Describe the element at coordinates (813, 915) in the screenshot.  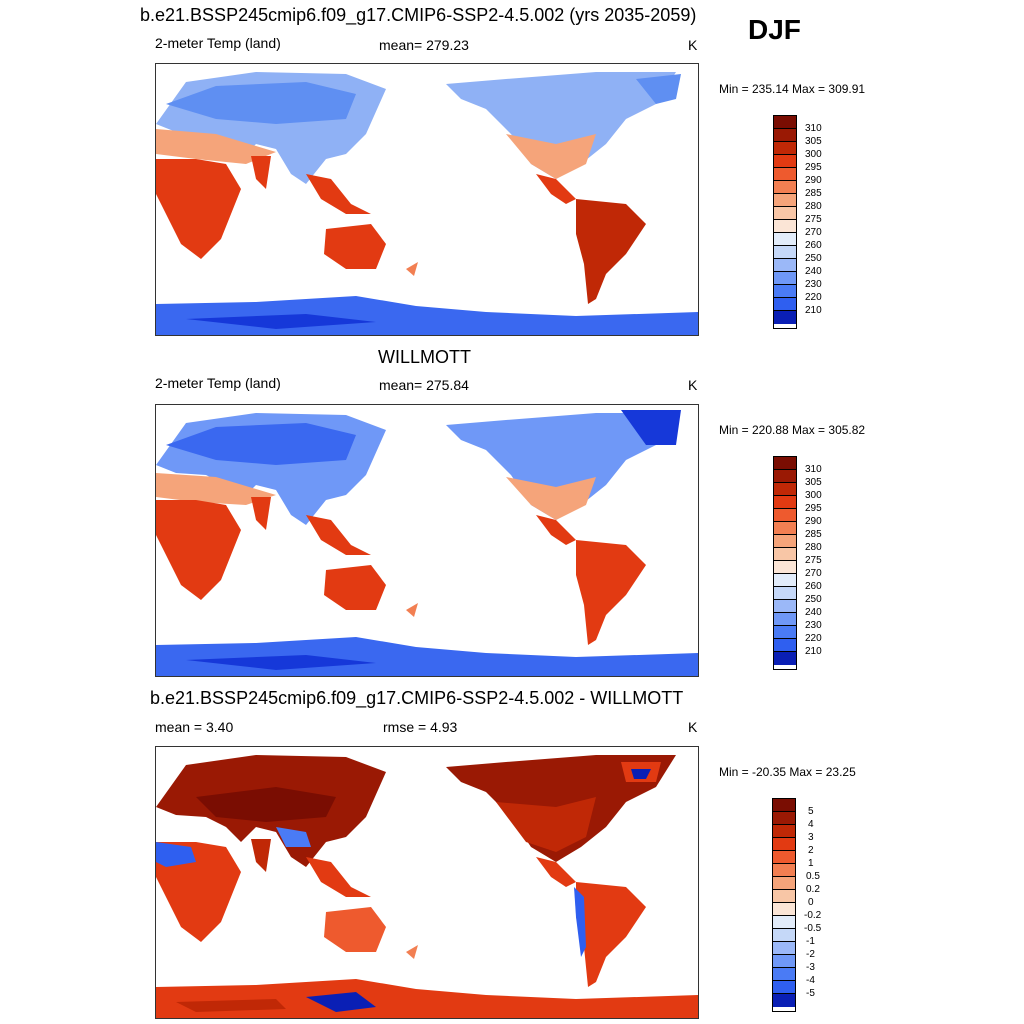
I see `panel3-tick: -0.2` at that location.